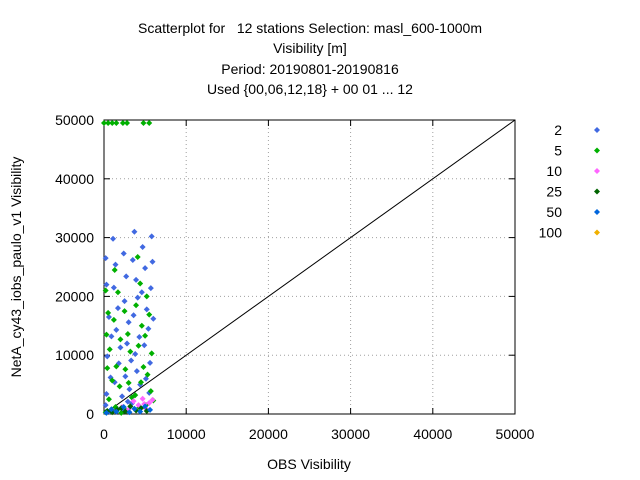 Image resolution: width=640 pixels, height=480 pixels. What do you see at coordinates (74, 238) in the screenshot?
I see `y-tick-label: 30000` at bounding box center [74, 238].